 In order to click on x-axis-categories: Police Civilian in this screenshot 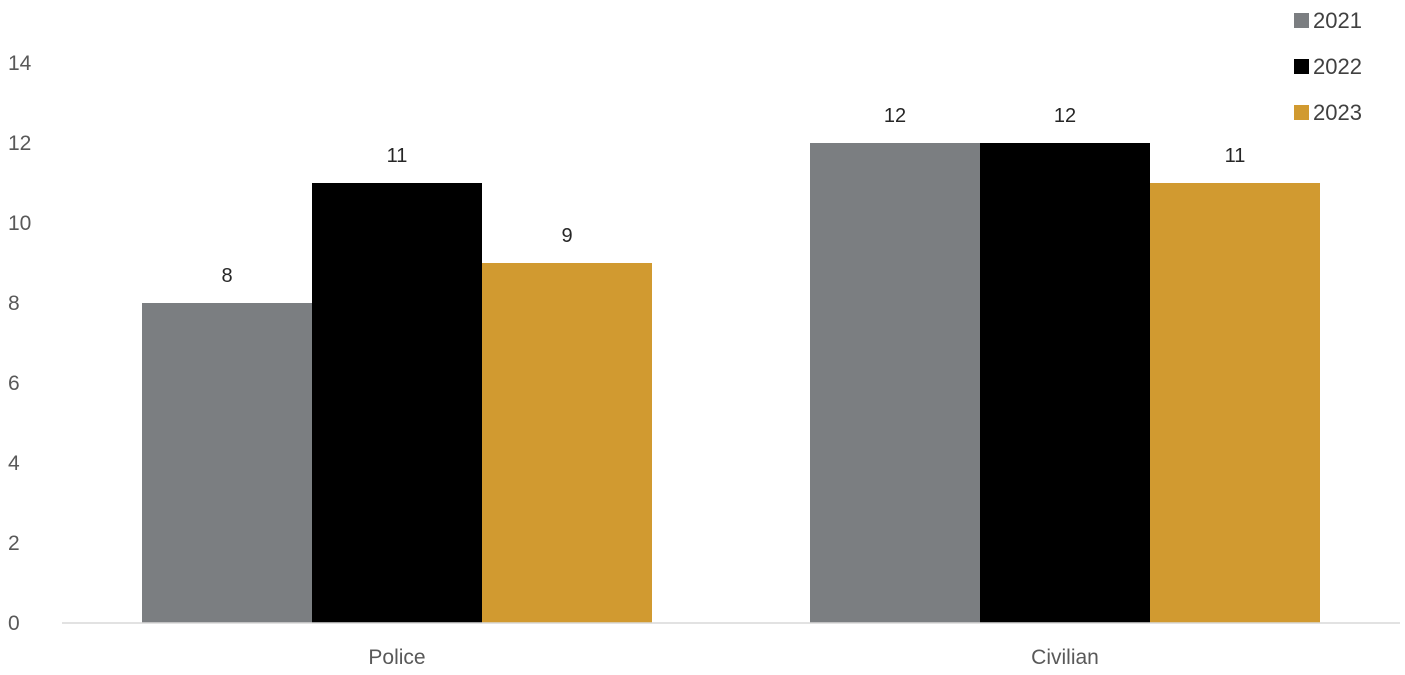, I will do `click(733, 657)`.